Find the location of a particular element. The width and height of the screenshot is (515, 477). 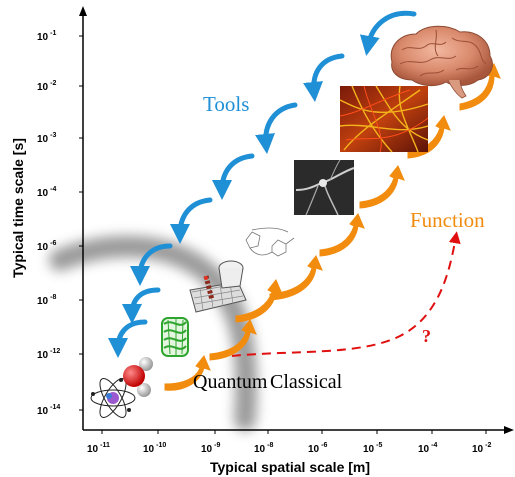

tools-label: Tools is located at coordinates (226, 104).